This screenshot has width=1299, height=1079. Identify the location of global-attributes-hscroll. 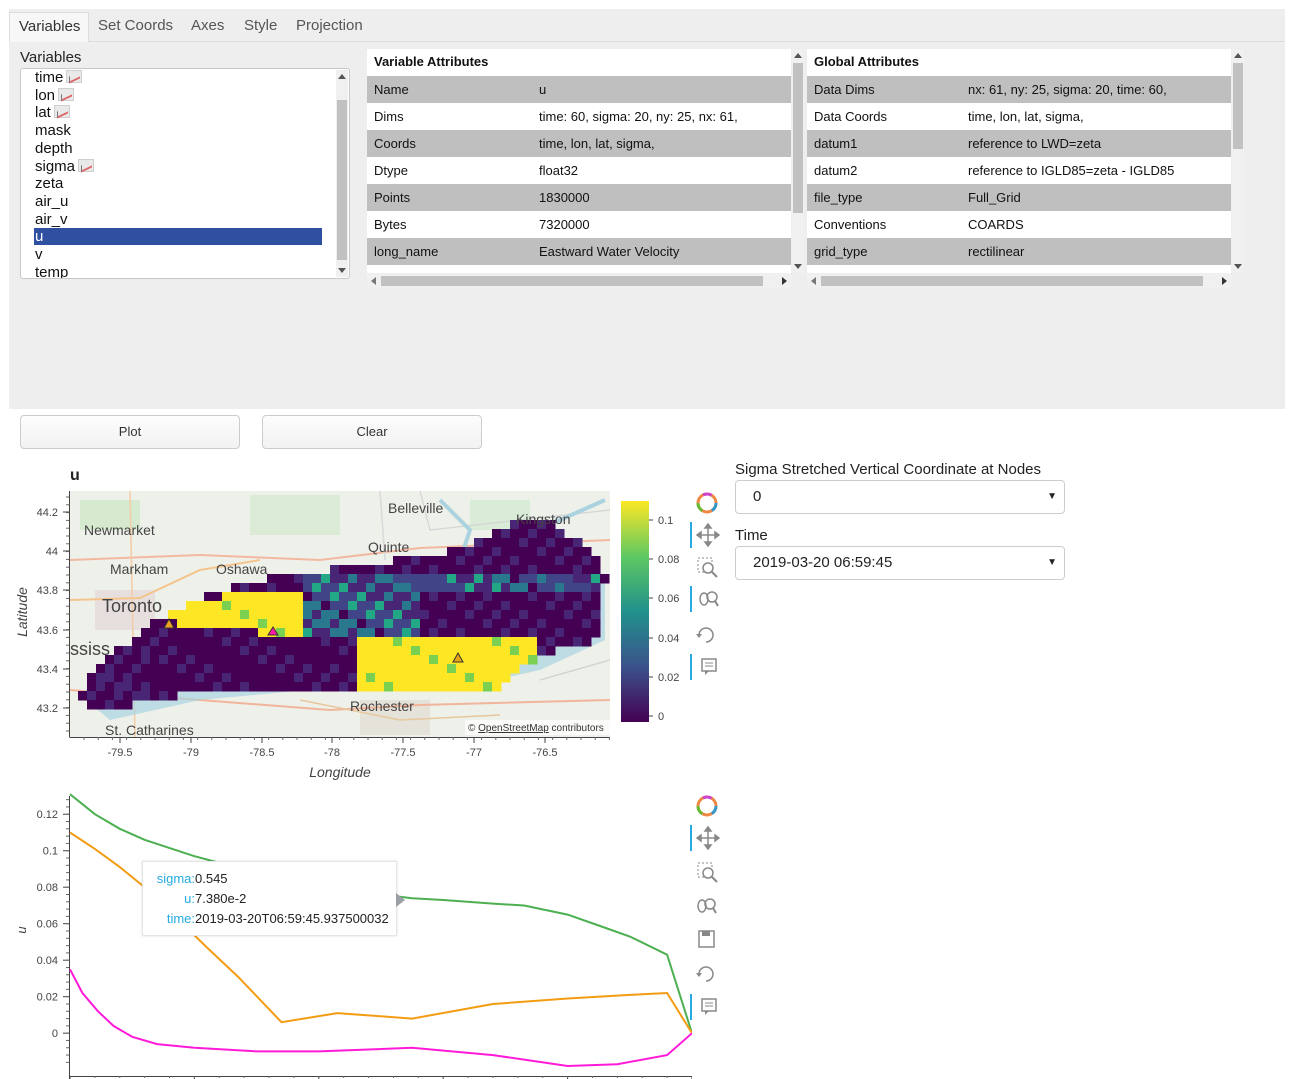
(1019, 281).